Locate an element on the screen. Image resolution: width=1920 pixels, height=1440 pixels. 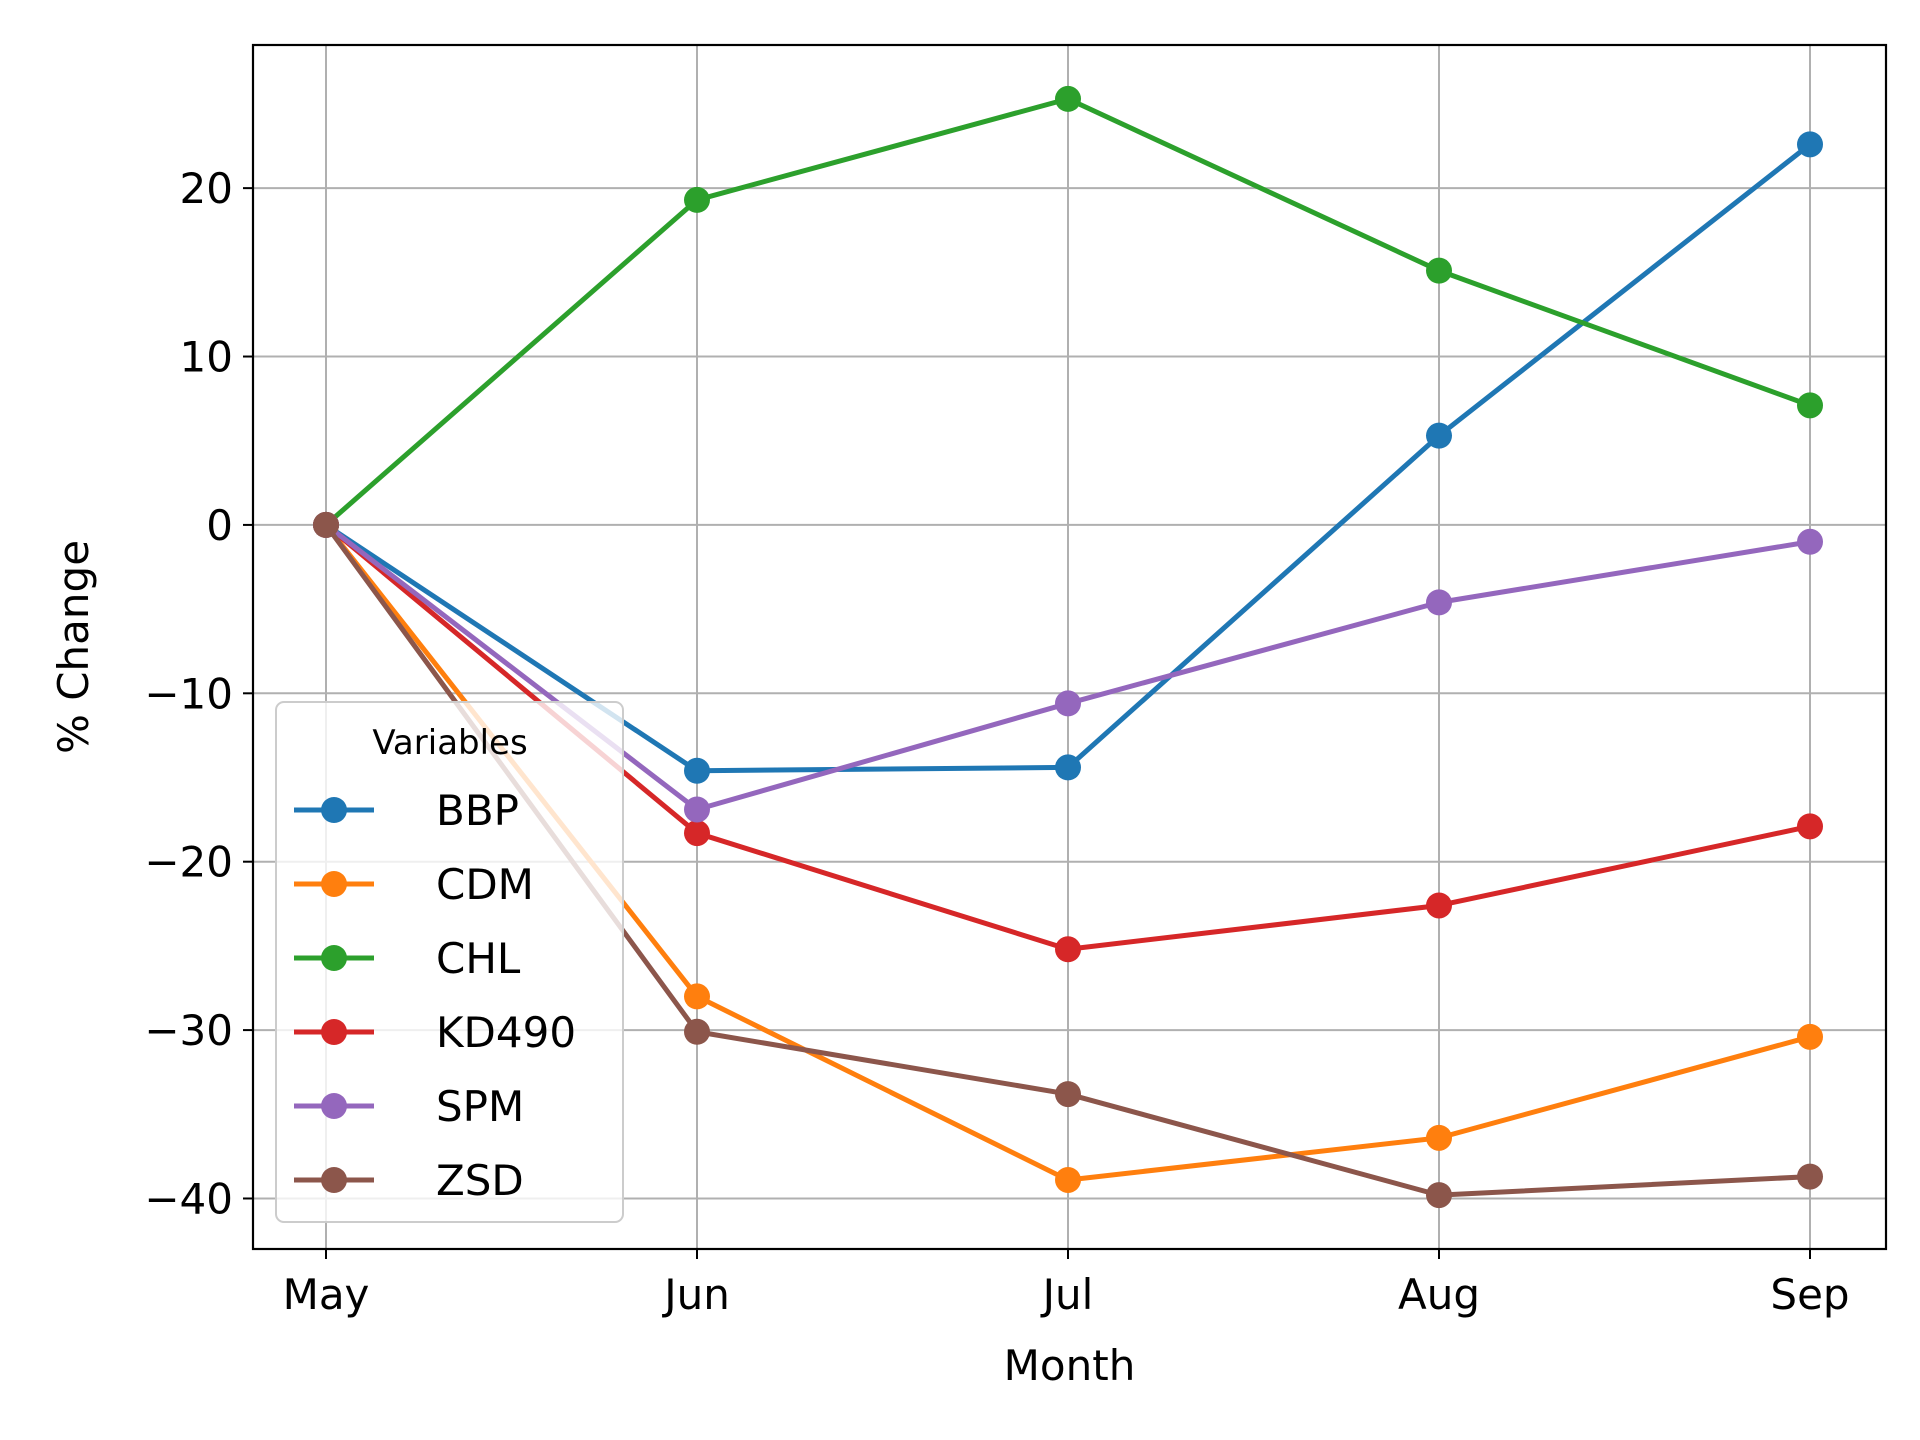
legend-box is located at coordinates (449, 962).